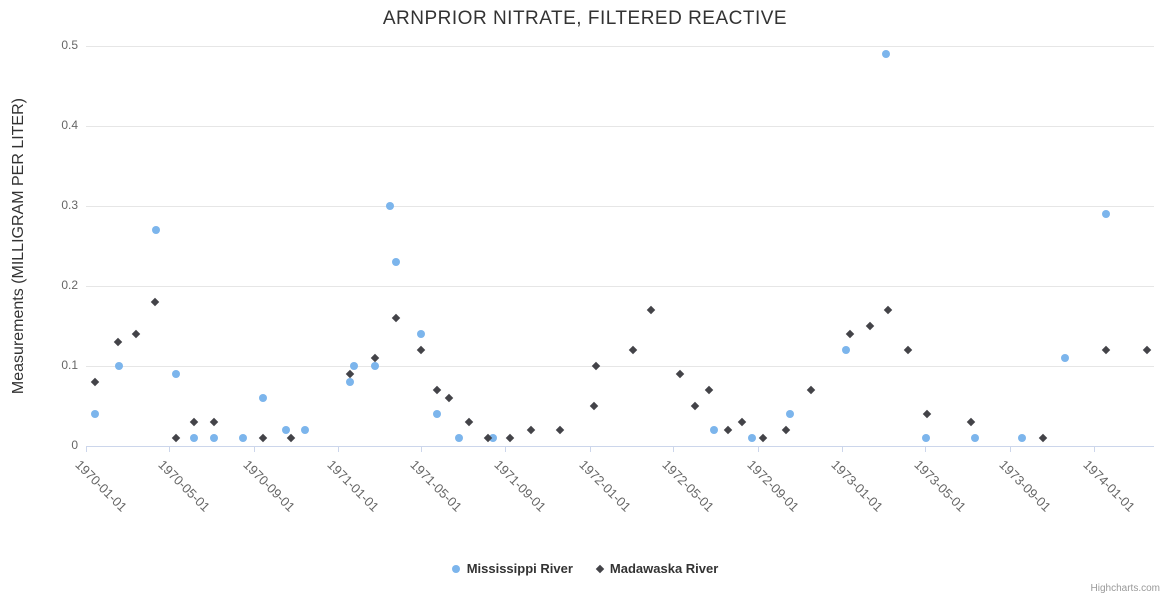  What do you see at coordinates (656, 568) in the screenshot?
I see `legend-item-madawaska-river: Madawaska River` at bounding box center [656, 568].